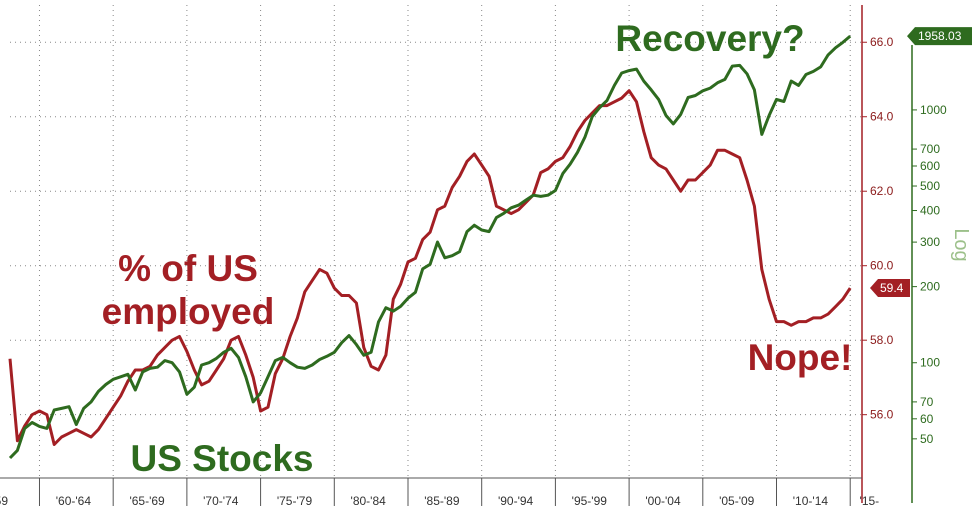 The height and width of the screenshot is (507, 980). I want to click on x-tick-label: '65-'69, so click(147, 500).